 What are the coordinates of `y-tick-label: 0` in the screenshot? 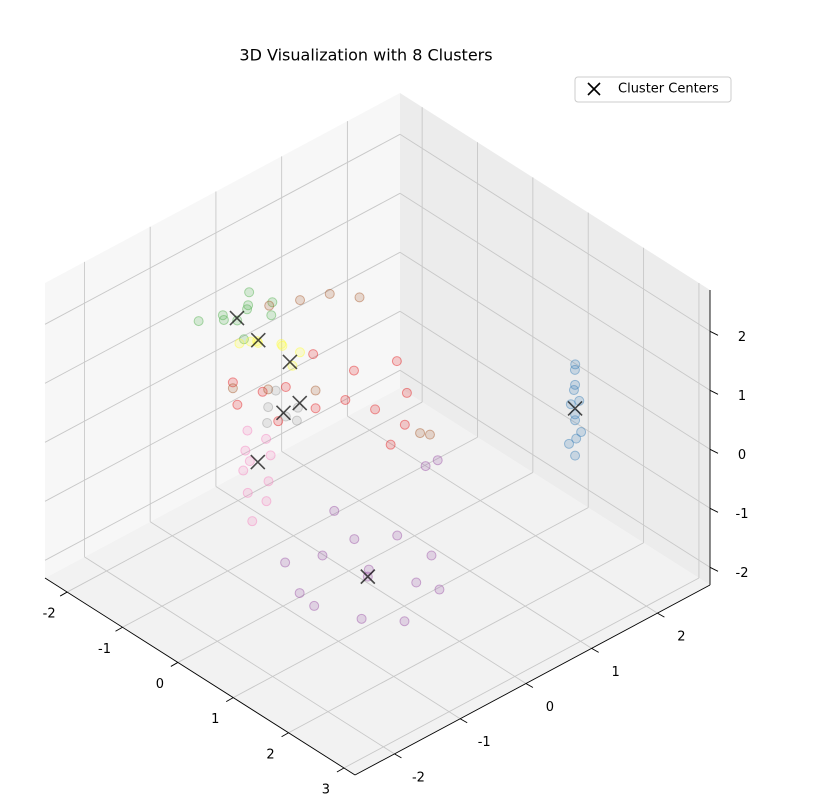 It's located at (550, 707).